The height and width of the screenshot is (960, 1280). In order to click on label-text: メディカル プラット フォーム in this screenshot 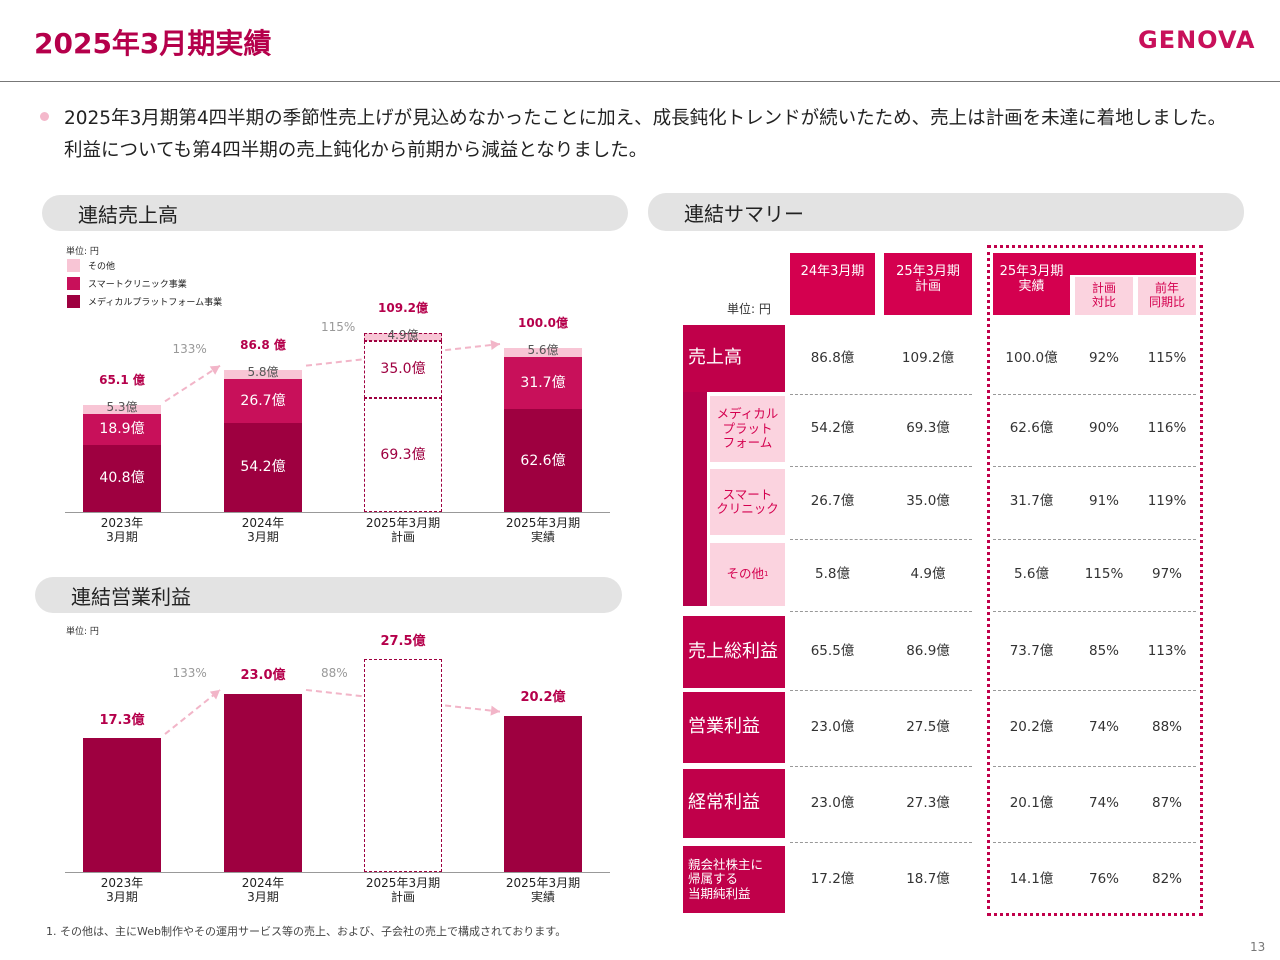, I will do `click(747, 428)`.